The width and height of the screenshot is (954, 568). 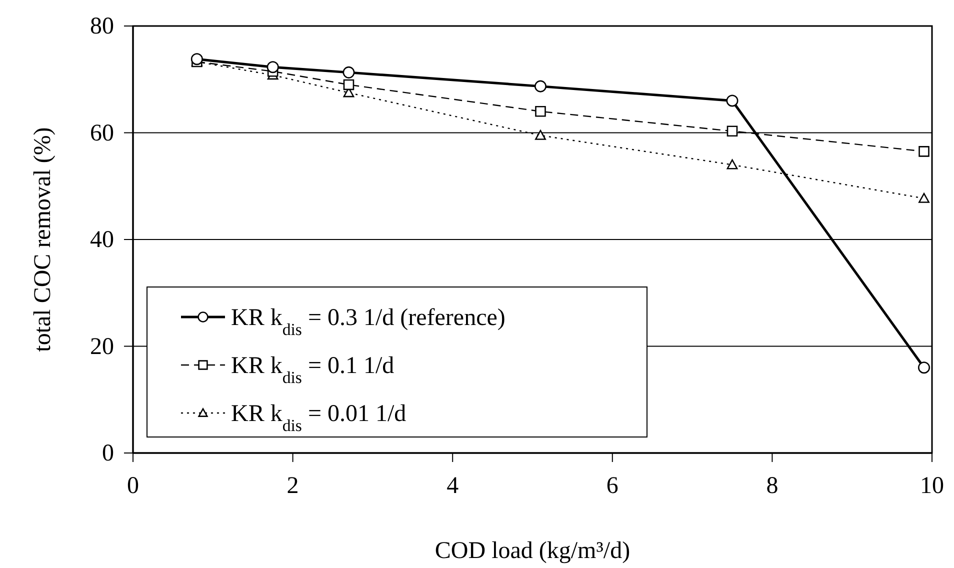 I want to click on y-tick-label: 20, so click(x=102, y=347).